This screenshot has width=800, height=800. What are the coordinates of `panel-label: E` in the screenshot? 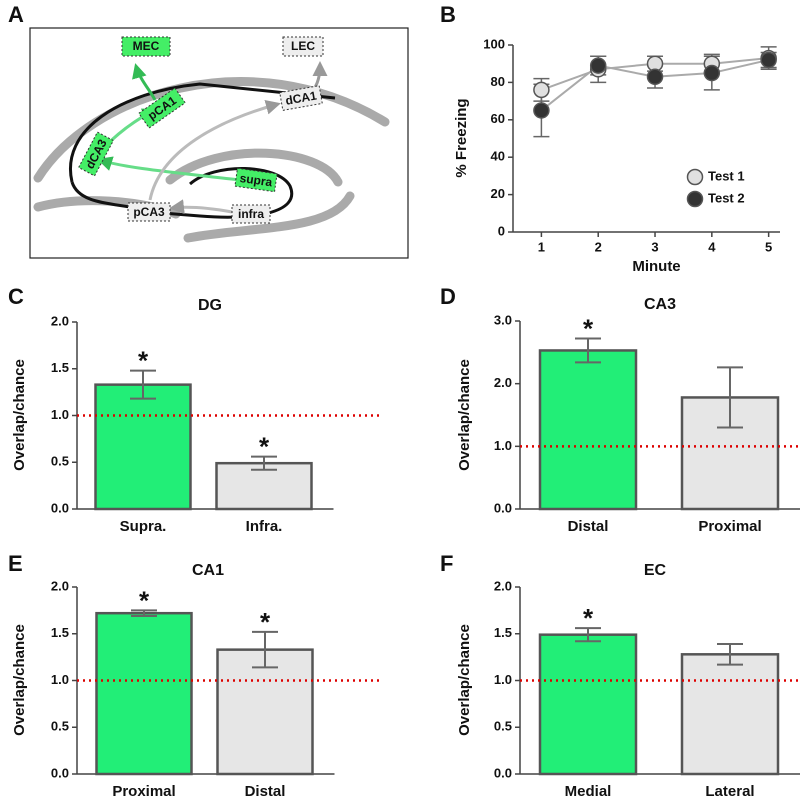 It's located at (15, 563).